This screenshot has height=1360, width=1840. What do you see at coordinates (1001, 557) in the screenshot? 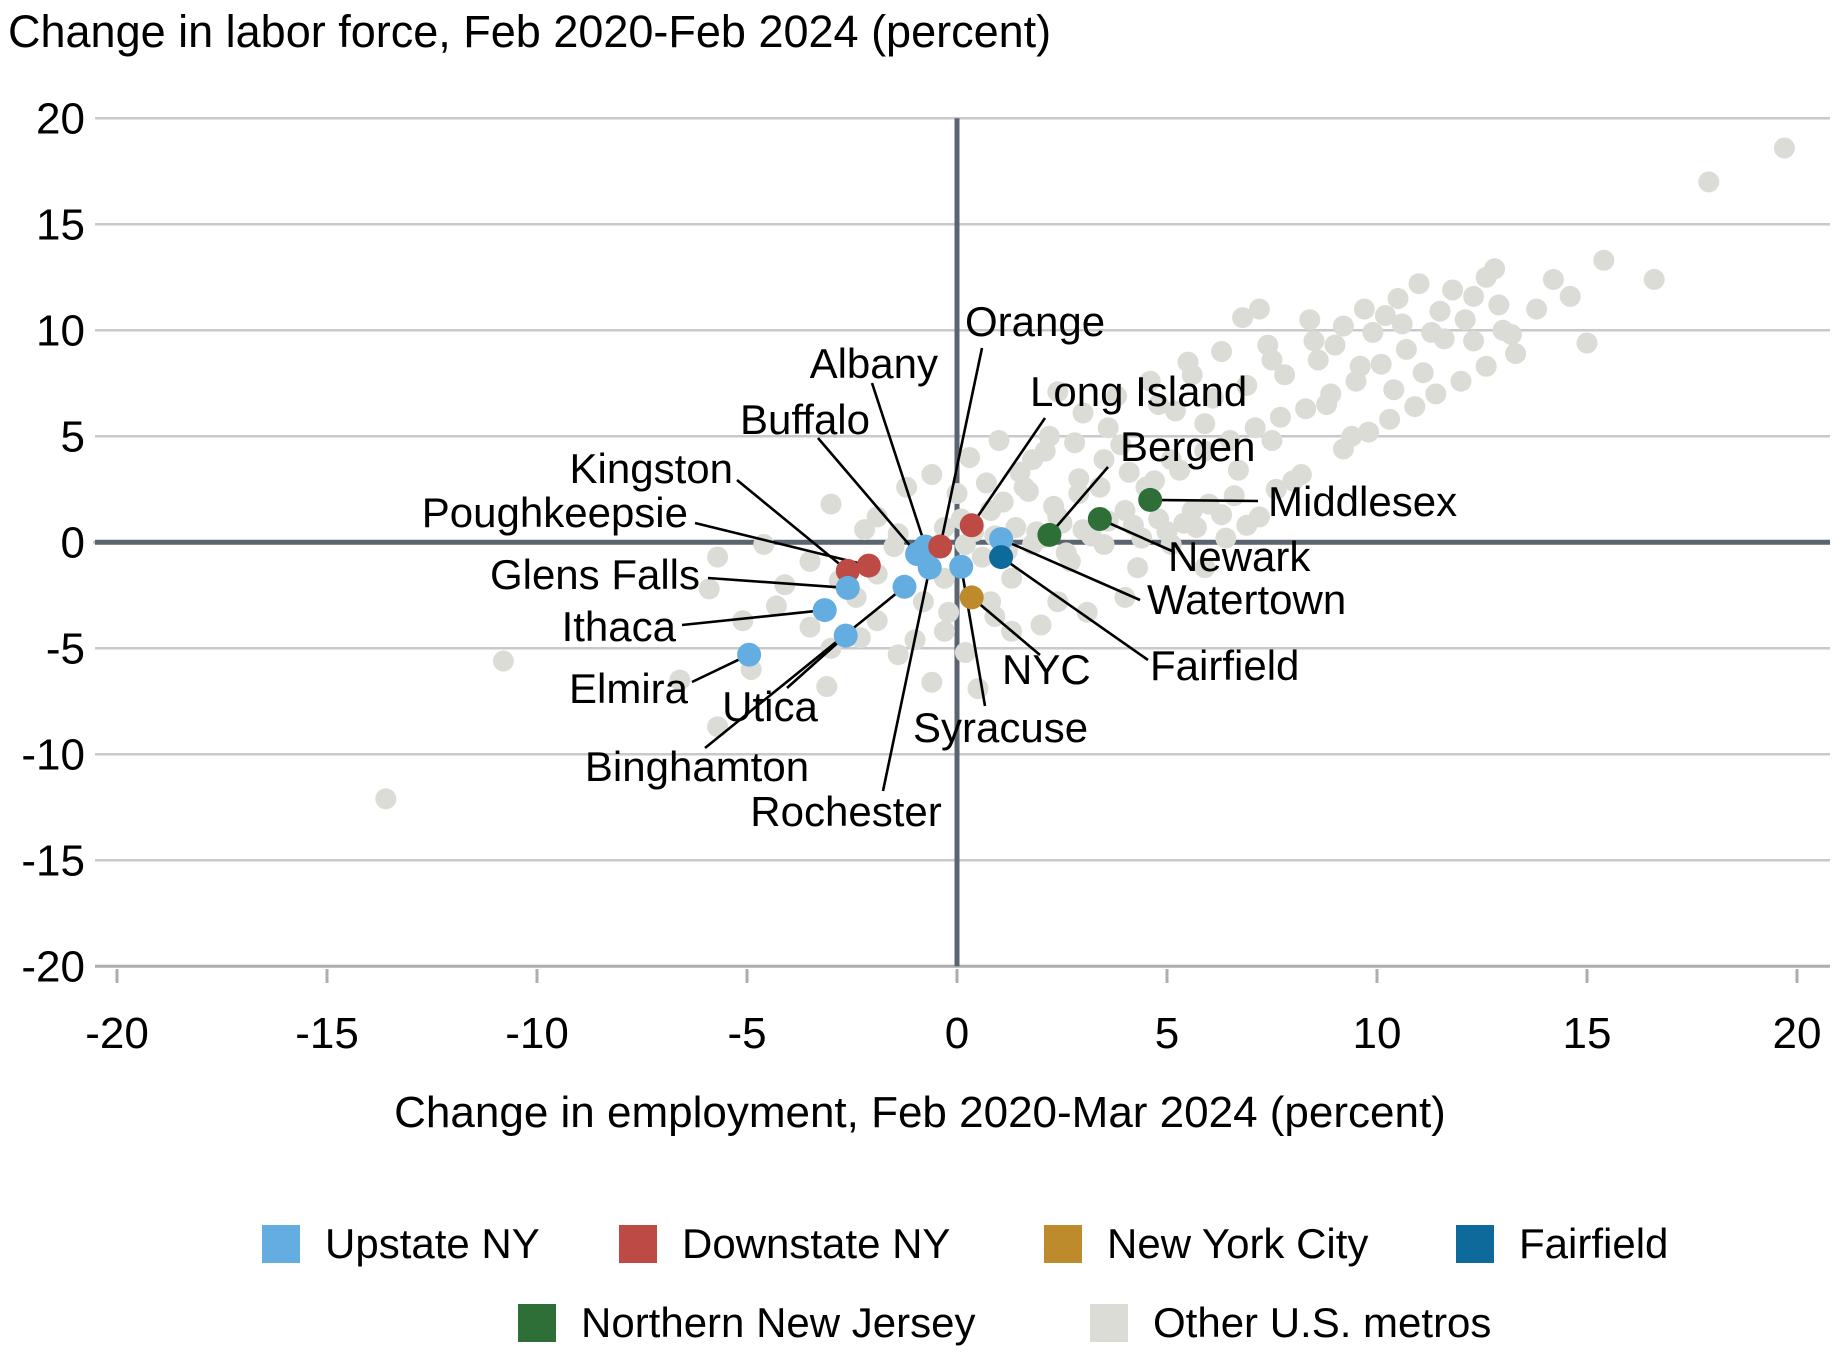
I see `point-fairfield` at bounding box center [1001, 557].